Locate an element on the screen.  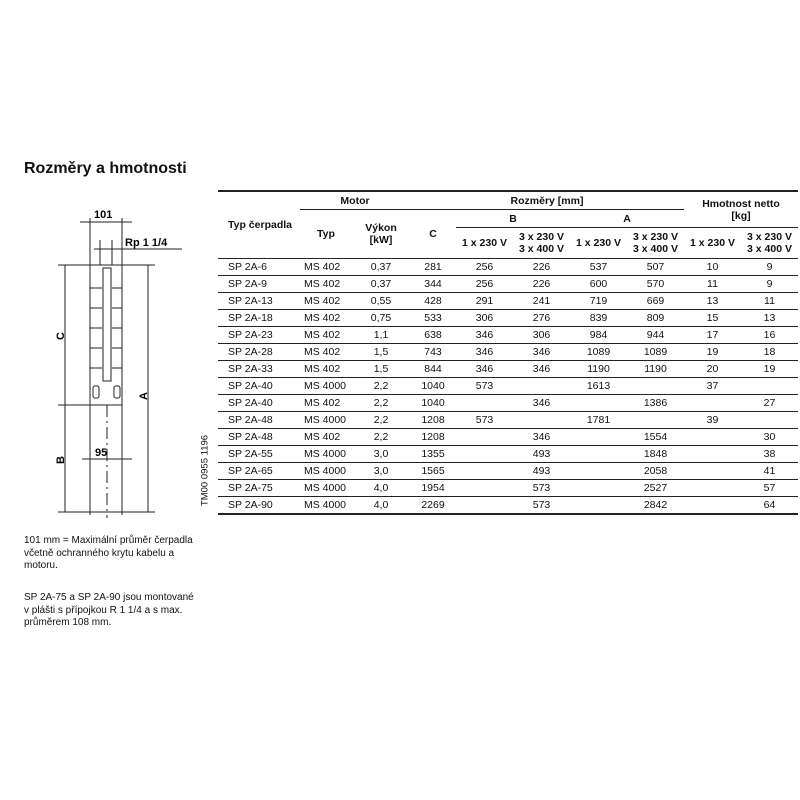
table-cell: SP 2A-40 is located at coordinates (259, 403).